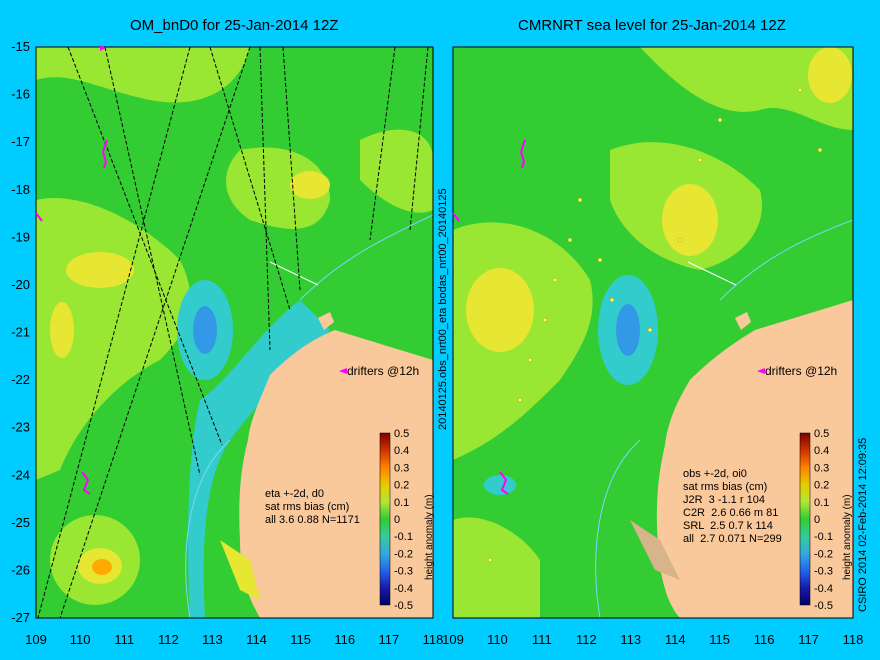 This screenshot has width=880, height=660. Describe the element at coordinates (20, 189) in the screenshot. I see `lat-tick-label: -18` at that location.